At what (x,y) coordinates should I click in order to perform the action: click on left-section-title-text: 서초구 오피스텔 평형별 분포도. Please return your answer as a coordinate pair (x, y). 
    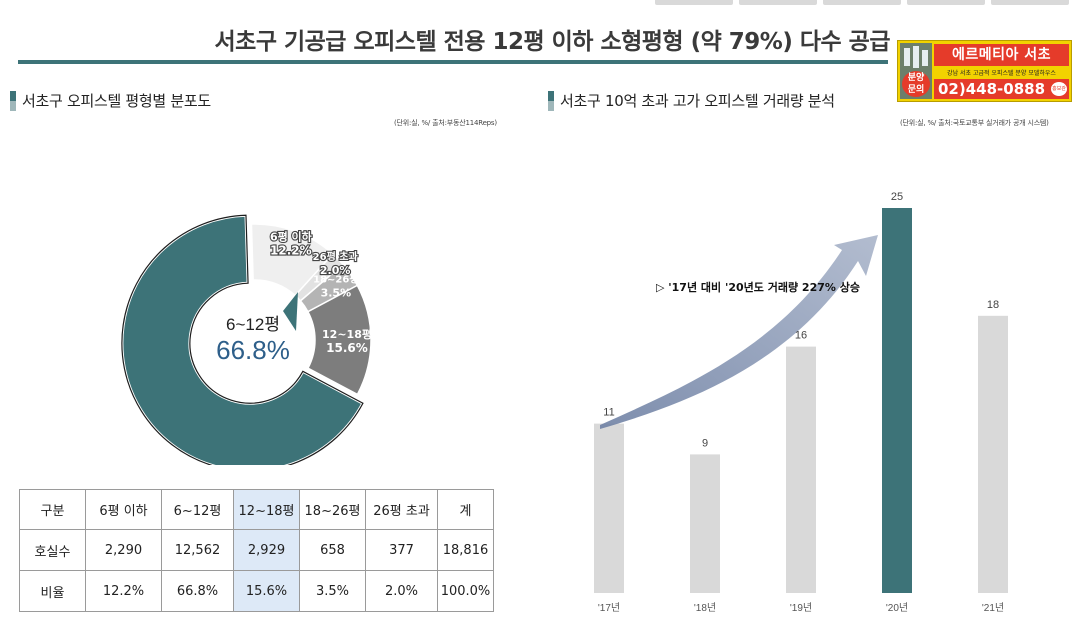
    Looking at the image, I should click on (116, 101).